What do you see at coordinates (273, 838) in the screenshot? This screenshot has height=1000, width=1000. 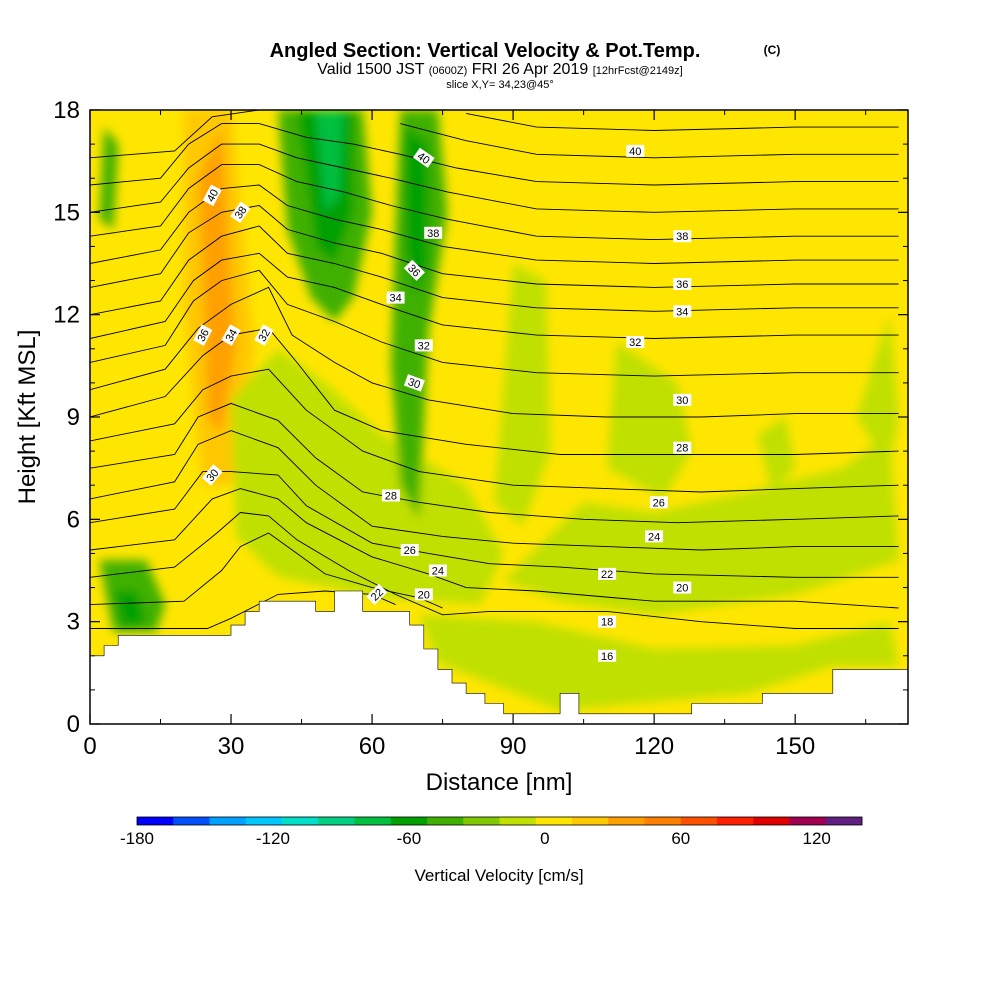 I see `colorbar-tick-label: -120` at bounding box center [273, 838].